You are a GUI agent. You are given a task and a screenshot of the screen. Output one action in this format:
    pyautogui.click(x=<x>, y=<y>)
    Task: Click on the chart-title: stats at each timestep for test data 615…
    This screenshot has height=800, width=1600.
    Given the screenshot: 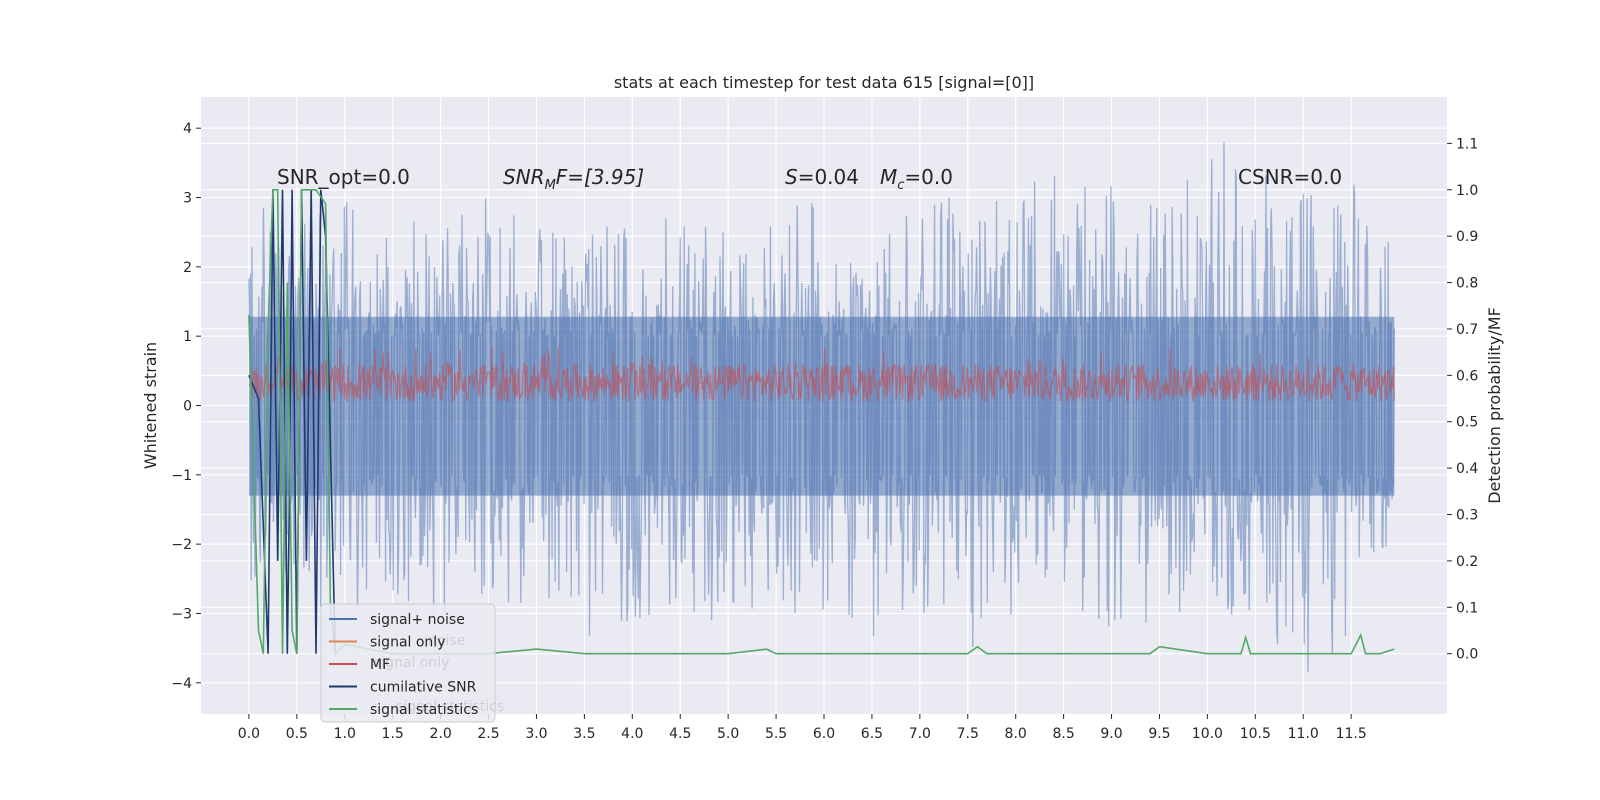 What is the action you would take?
    pyautogui.click(x=824, y=82)
    